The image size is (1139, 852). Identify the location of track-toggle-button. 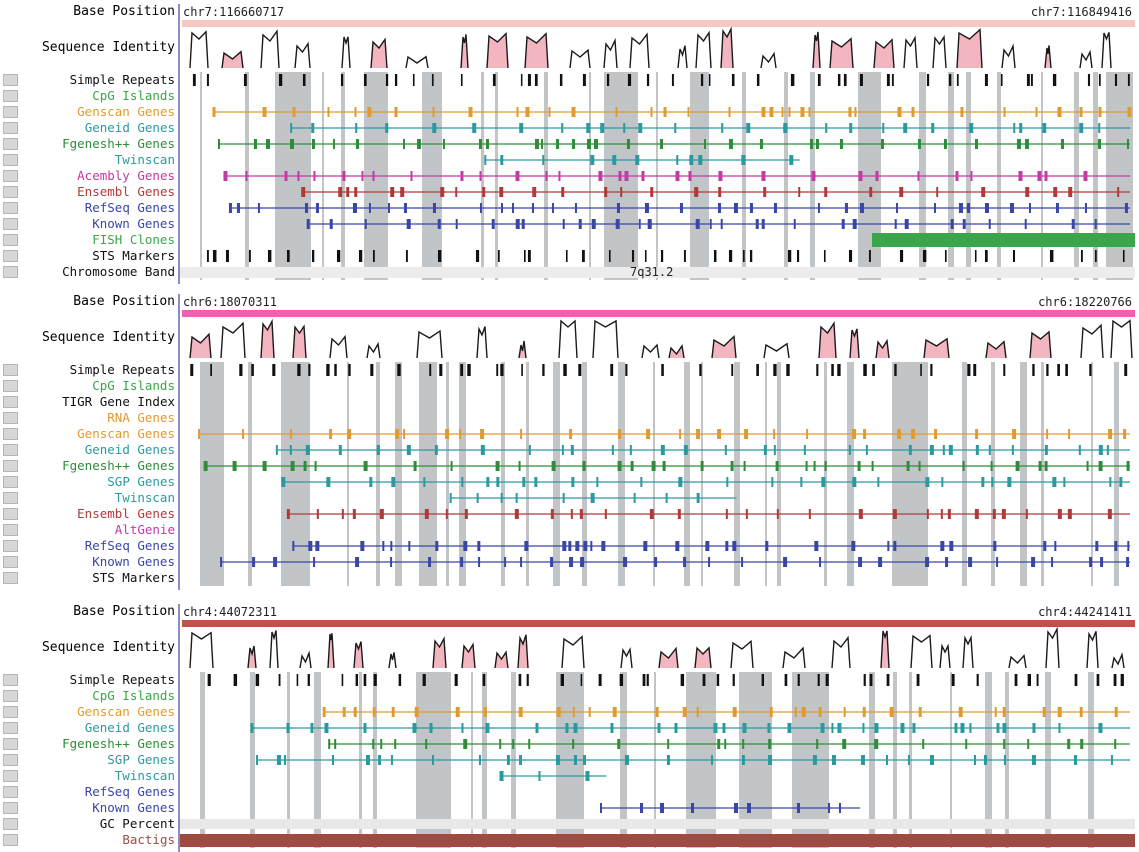
(10, 466).